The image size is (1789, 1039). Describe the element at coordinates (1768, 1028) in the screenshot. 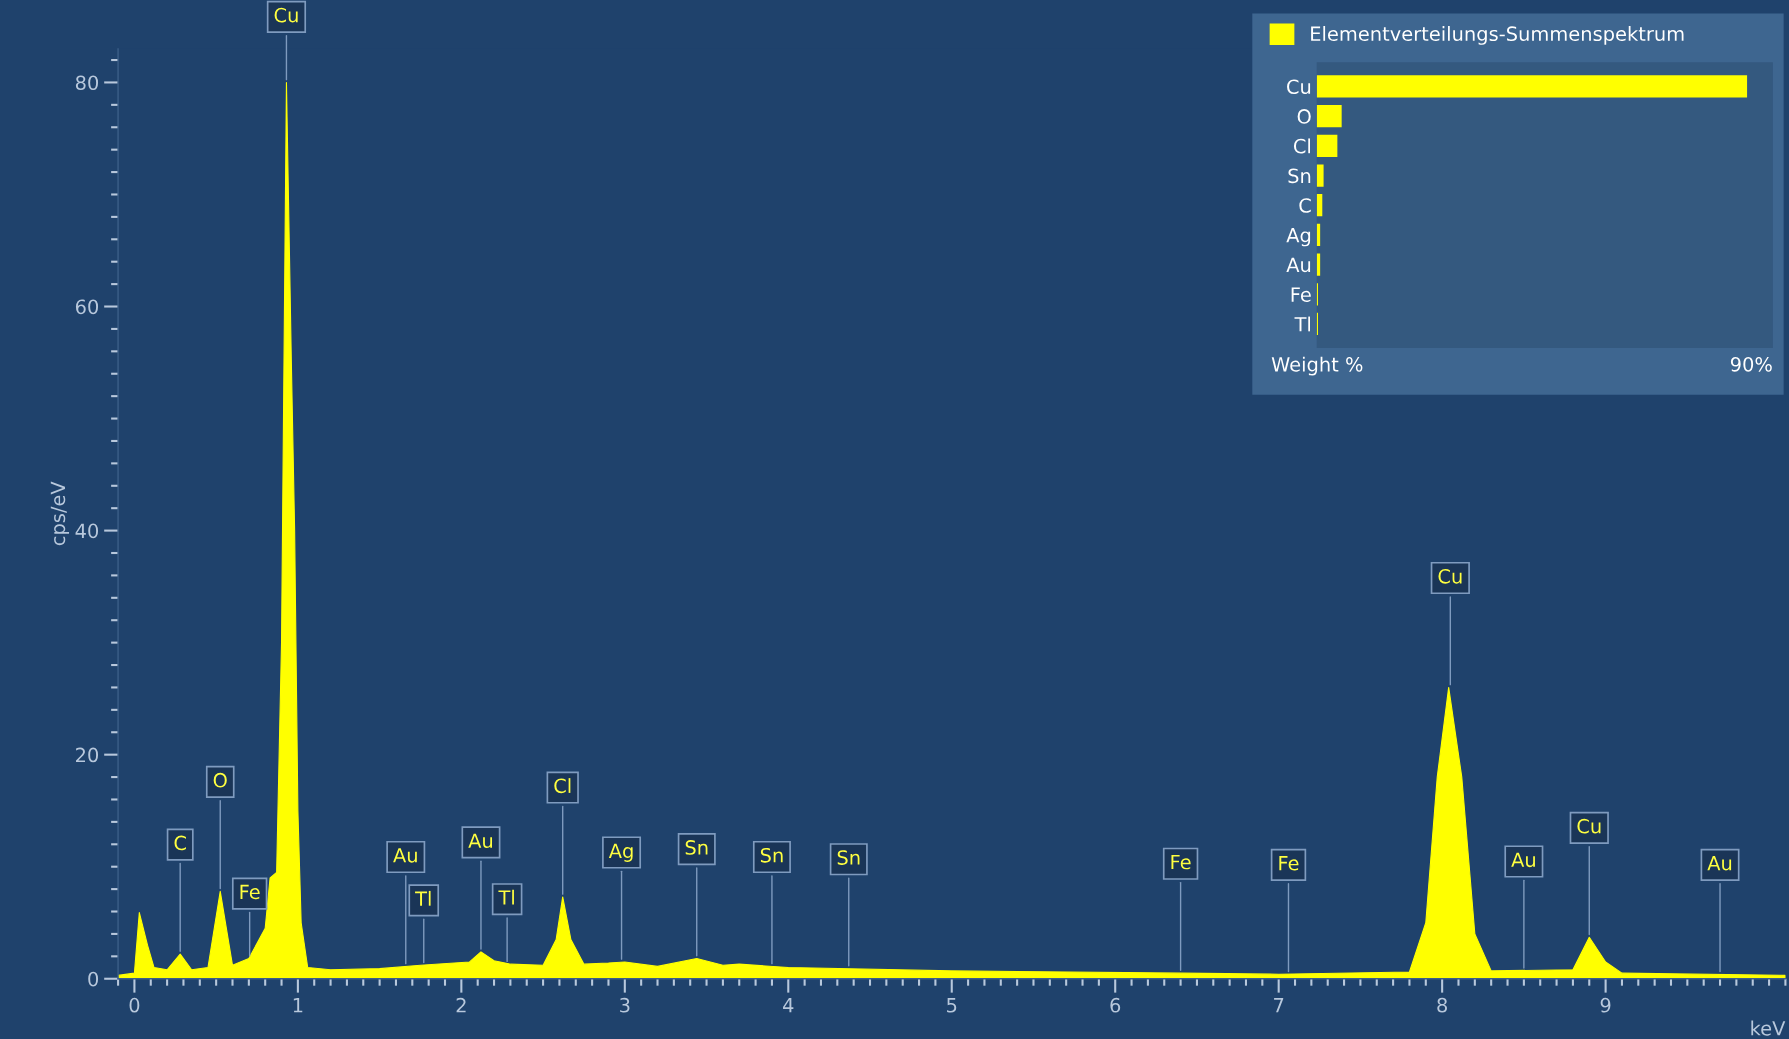

I see `x-axis-title: keV` at that location.